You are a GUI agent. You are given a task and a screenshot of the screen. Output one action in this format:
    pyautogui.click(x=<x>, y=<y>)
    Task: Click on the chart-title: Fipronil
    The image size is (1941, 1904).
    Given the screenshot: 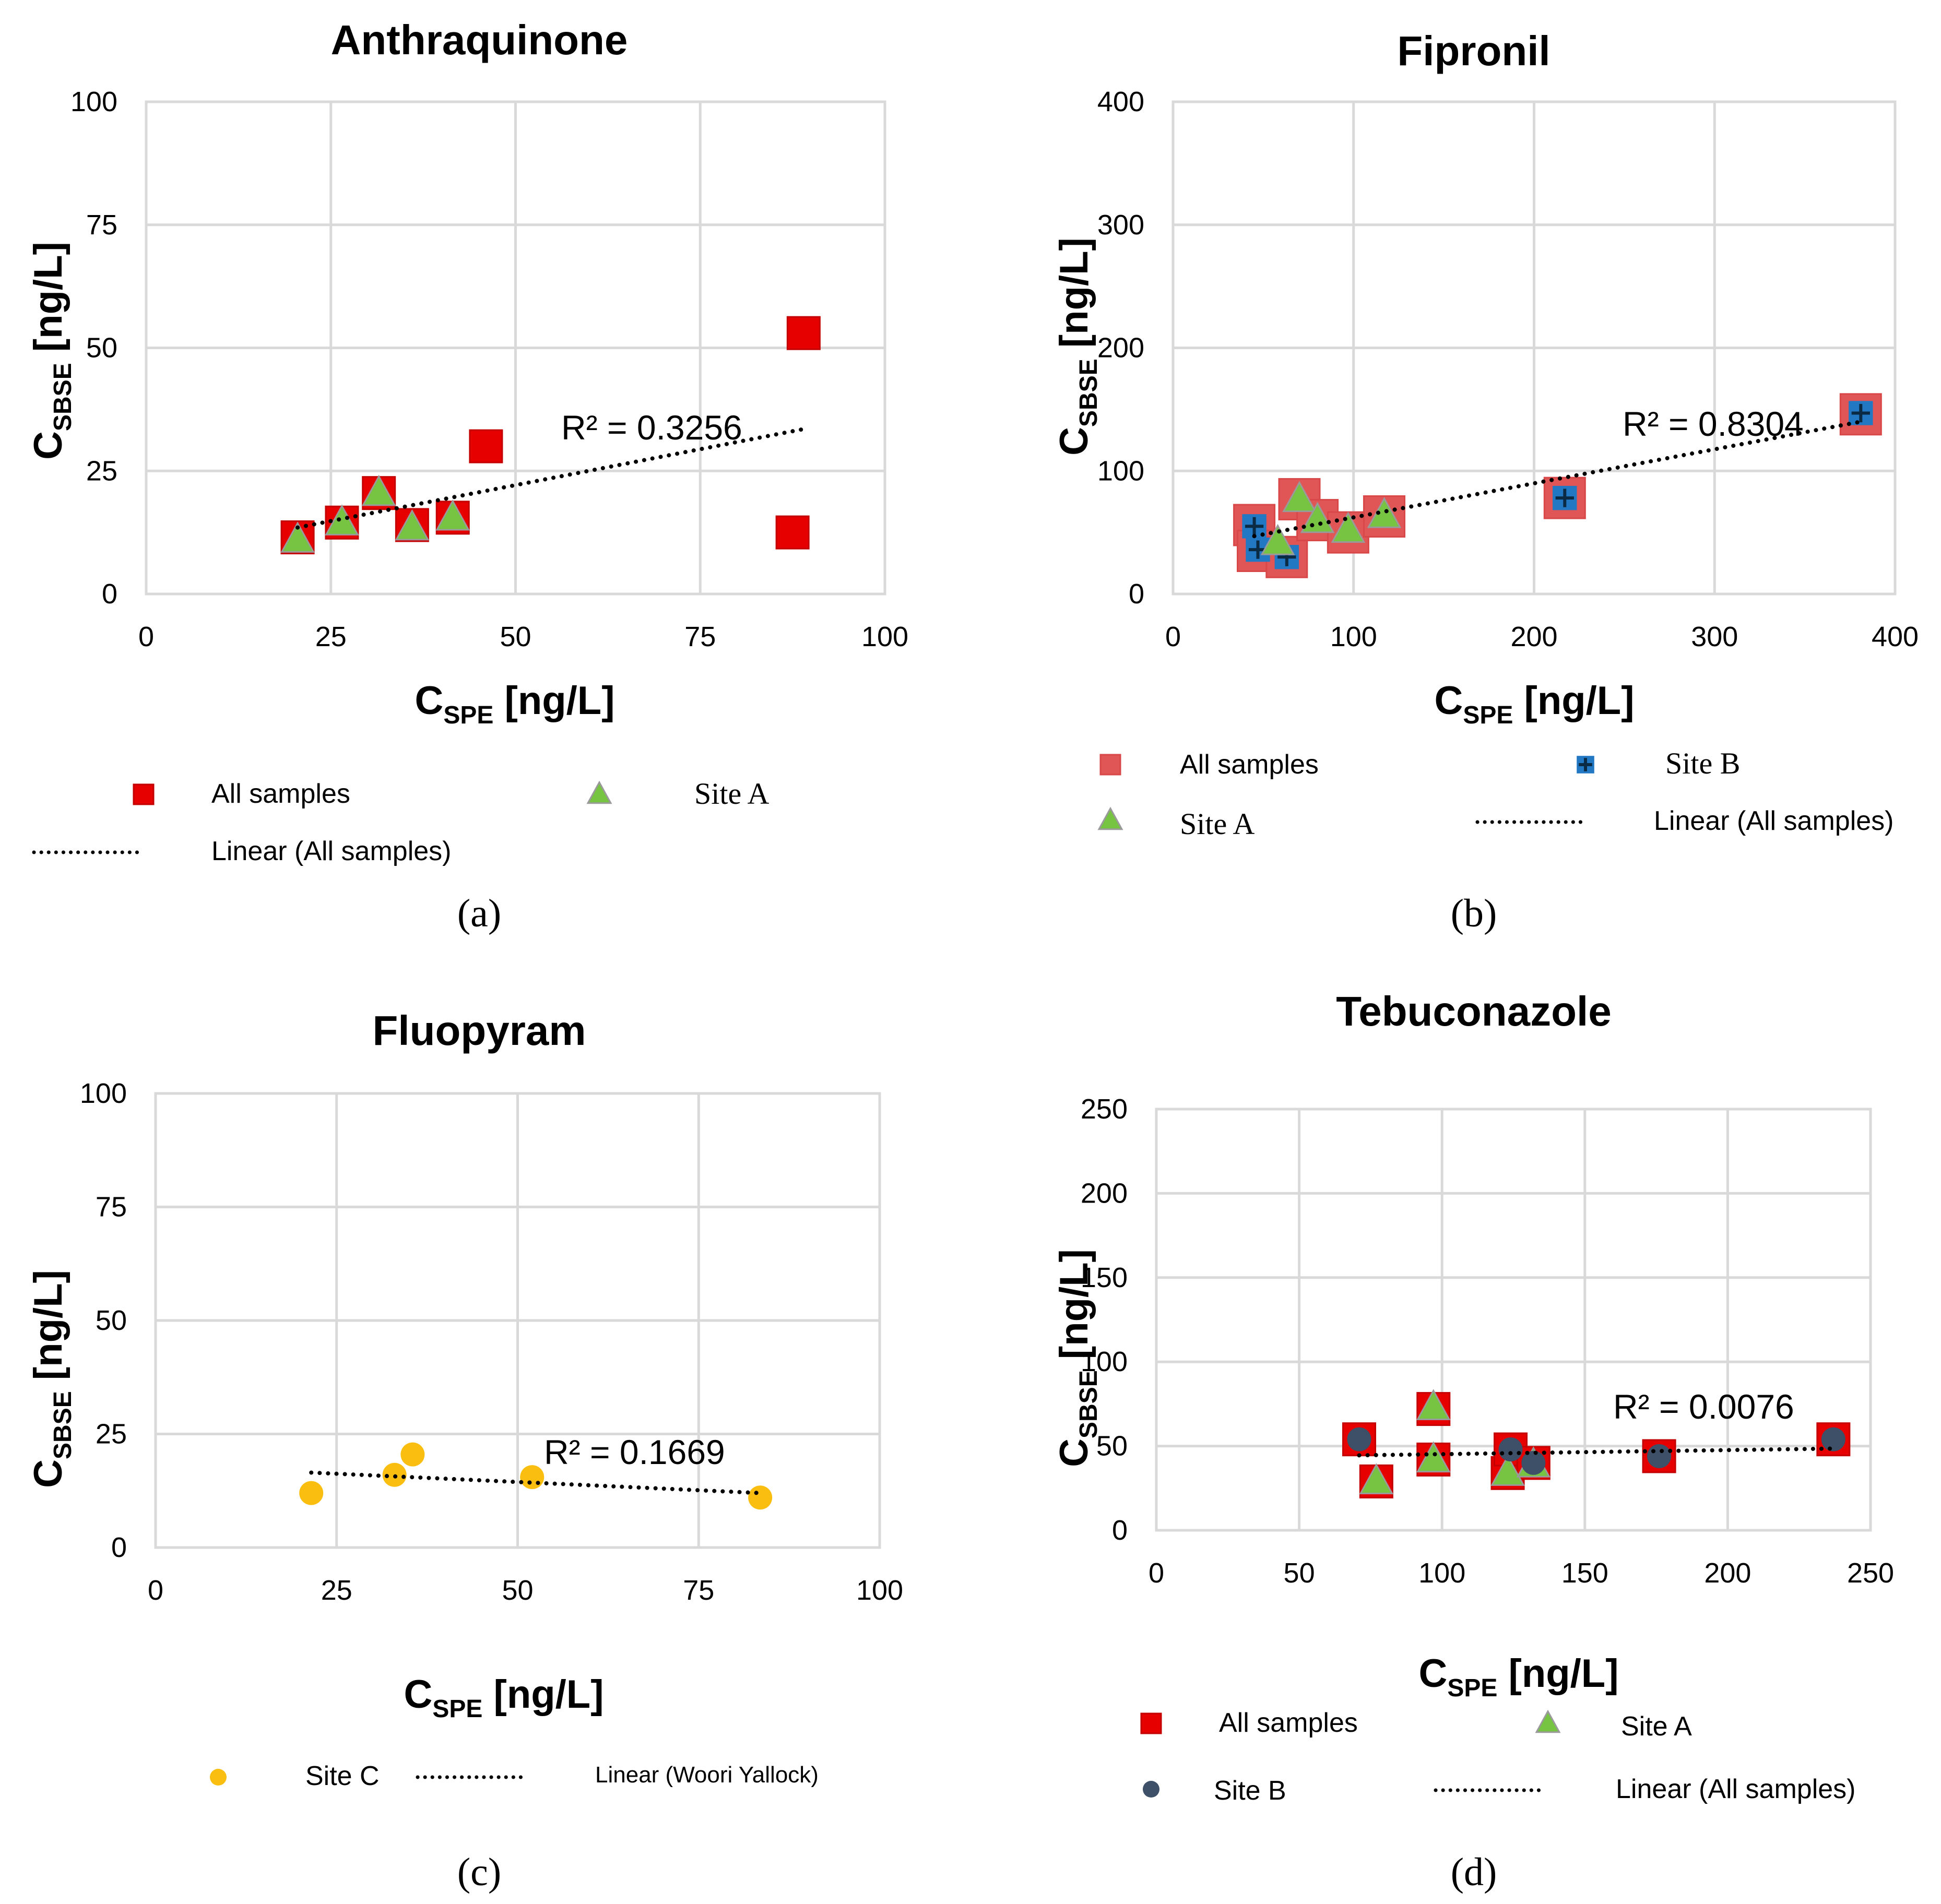 What is the action you would take?
    pyautogui.click(x=1473, y=51)
    